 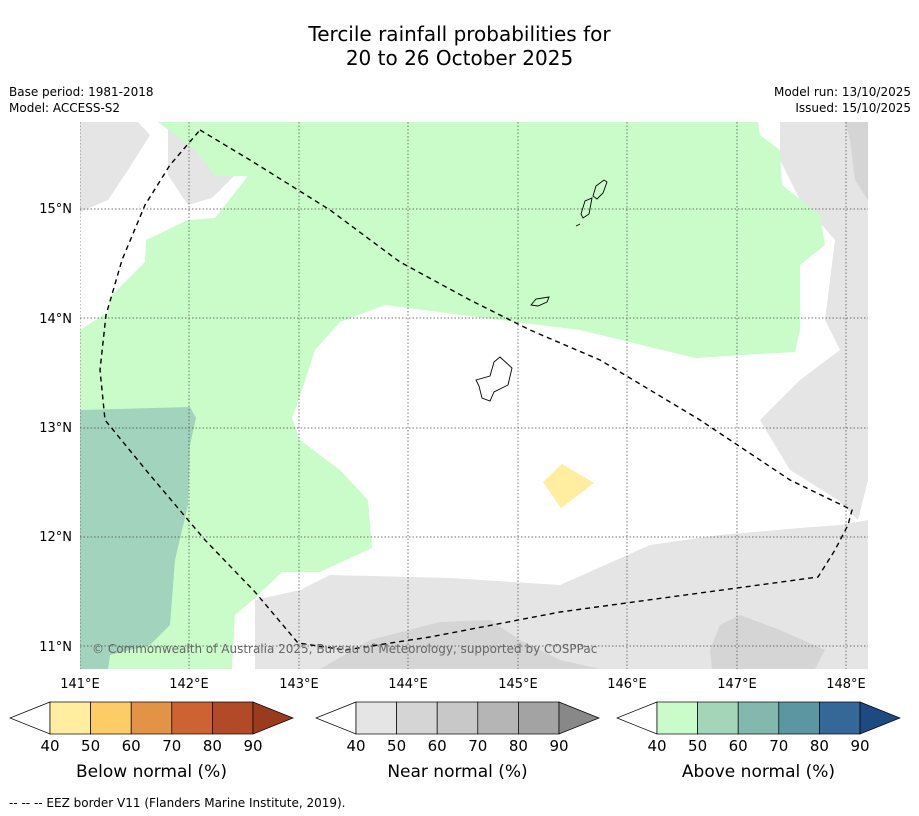 I want to click on latitude-labels: 15°N 14°N 13°N 12°N 11°N, so click(x=55, y=428).